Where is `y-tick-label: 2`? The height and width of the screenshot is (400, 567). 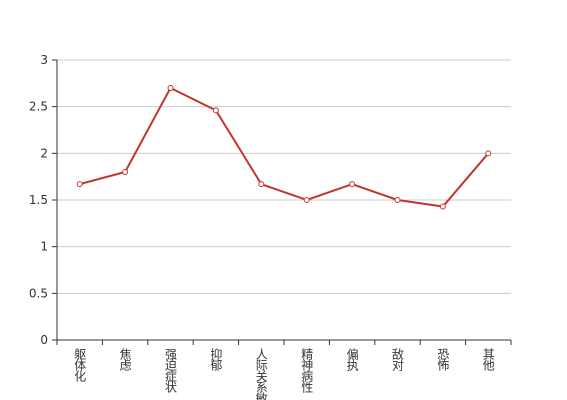 y-tick-label: 2 is located at coordinates (44, 153).